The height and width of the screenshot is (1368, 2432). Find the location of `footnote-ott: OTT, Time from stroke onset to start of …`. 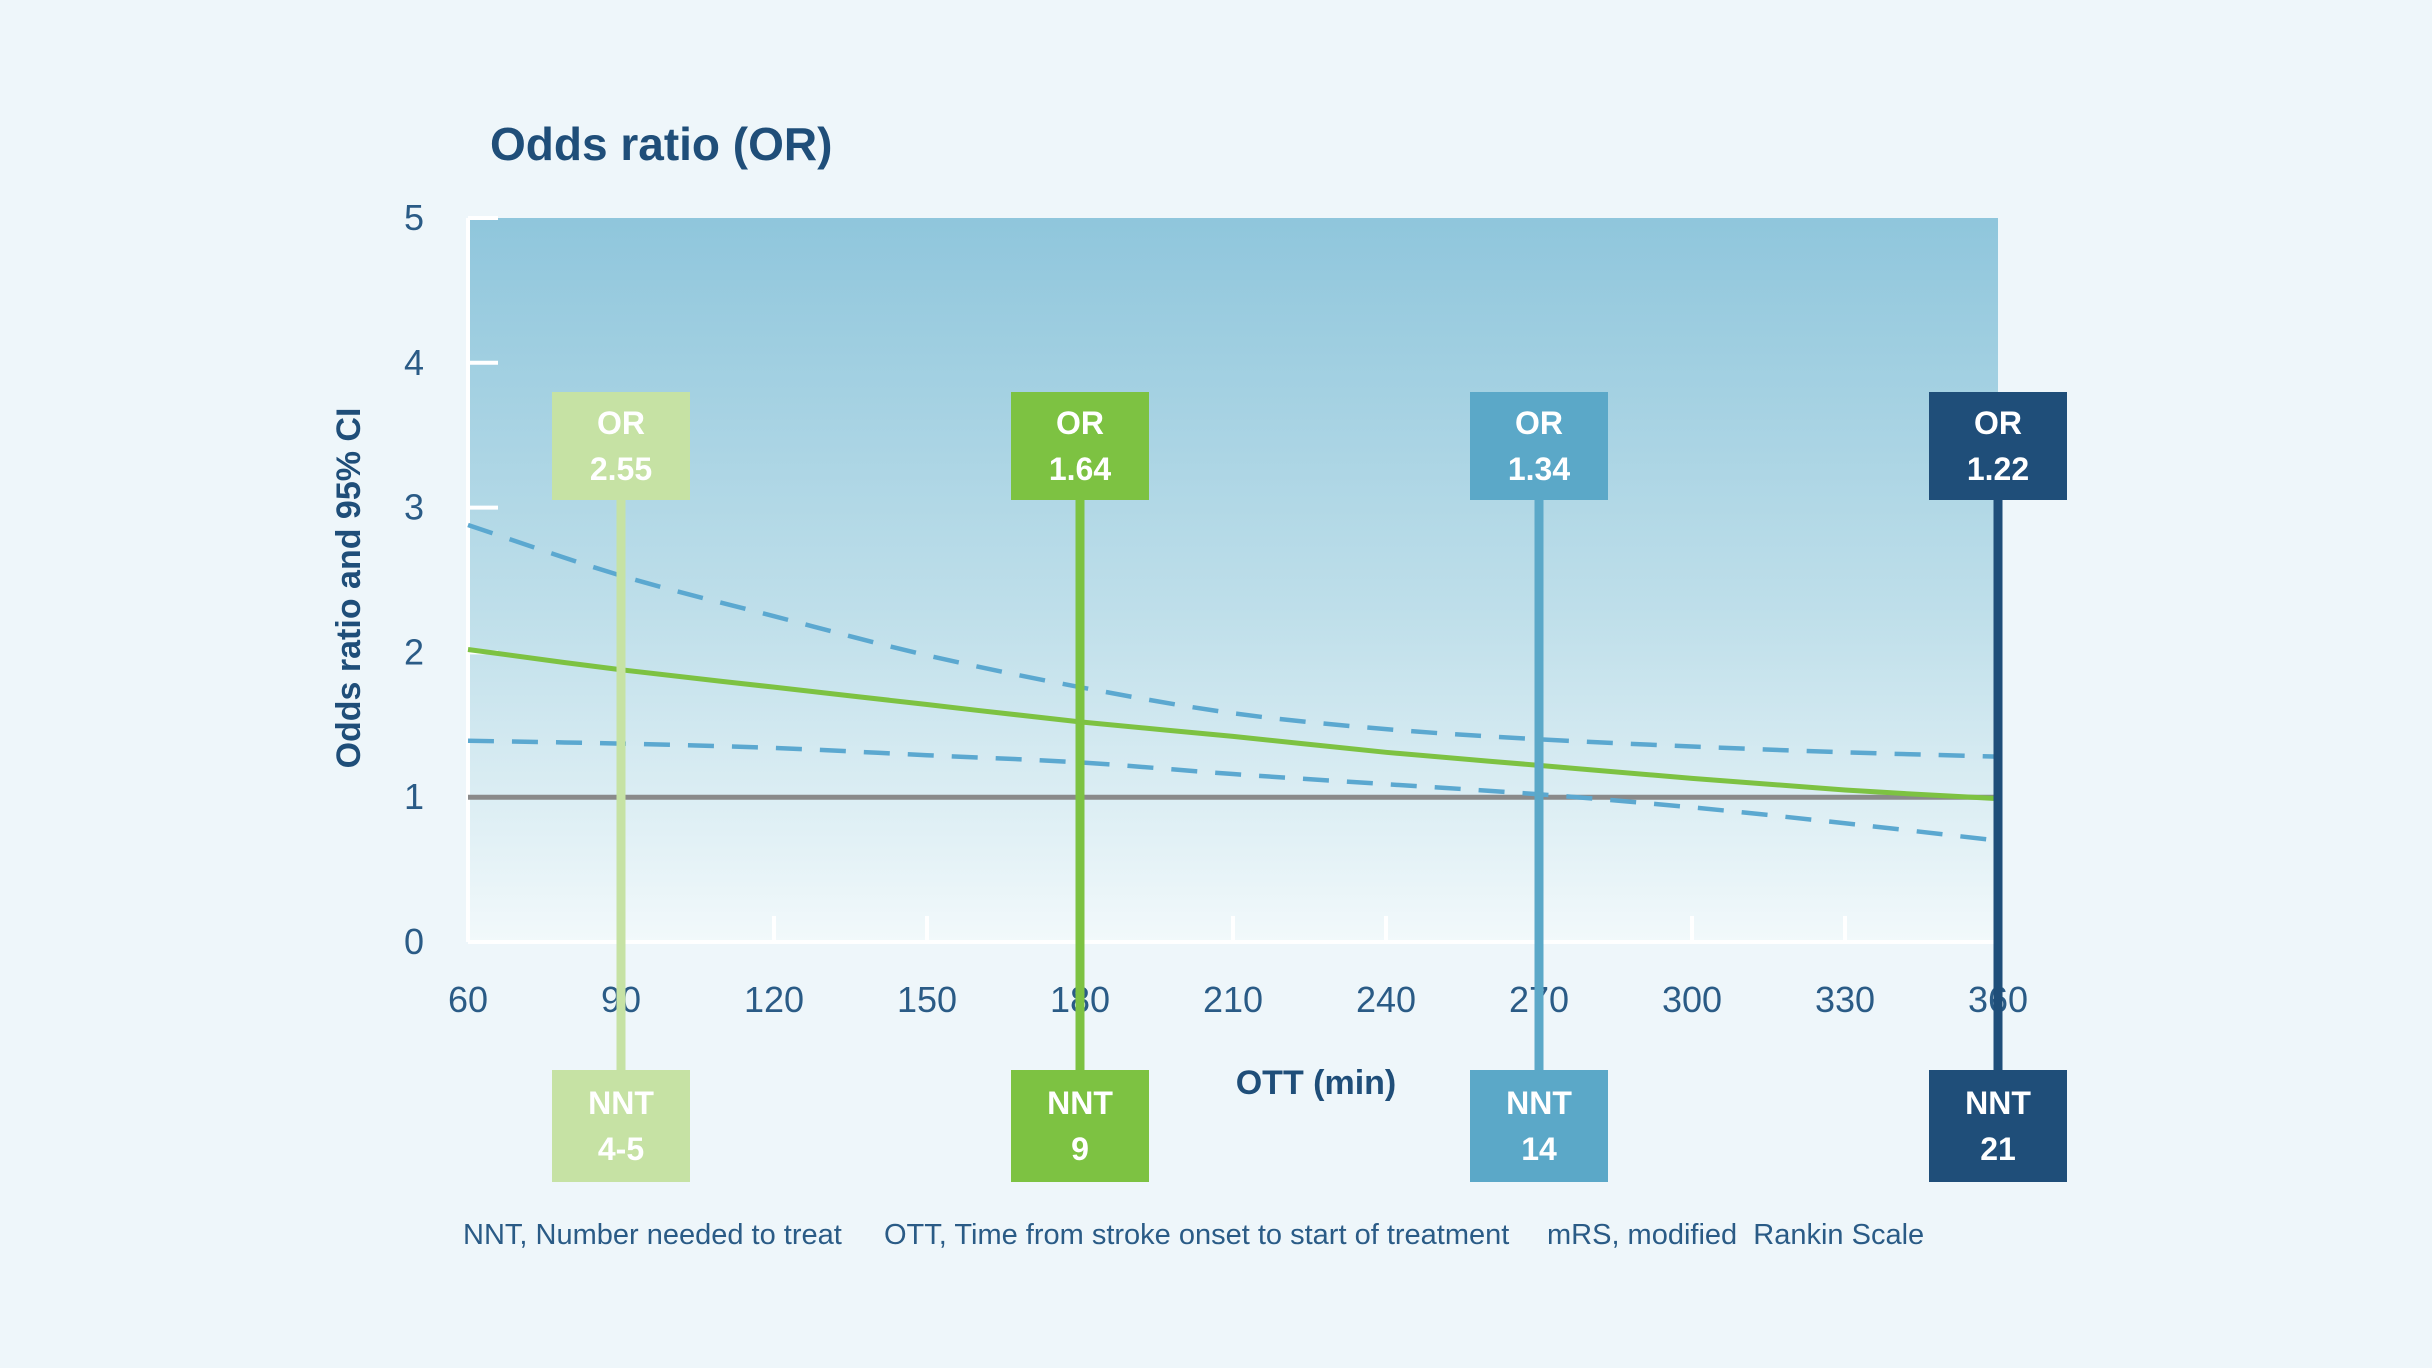

footnote-ott: OTT, Time from stroke onset to start of … is located at coordinates (1196, 1235).